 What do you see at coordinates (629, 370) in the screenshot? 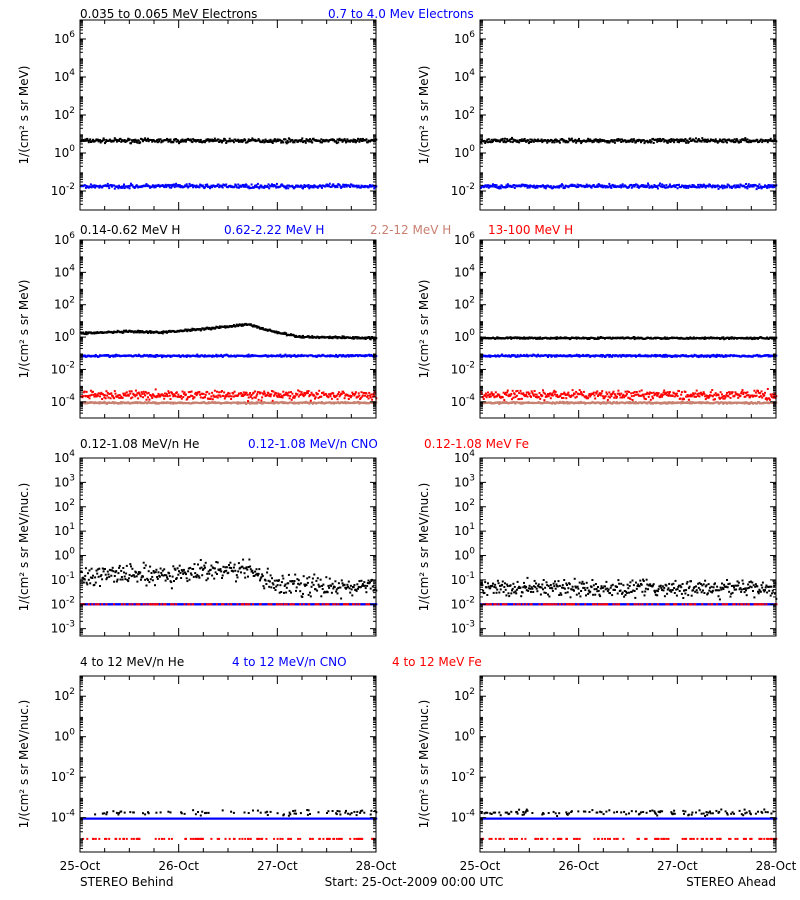
I see `data-points` at bounding box center [629, 370].